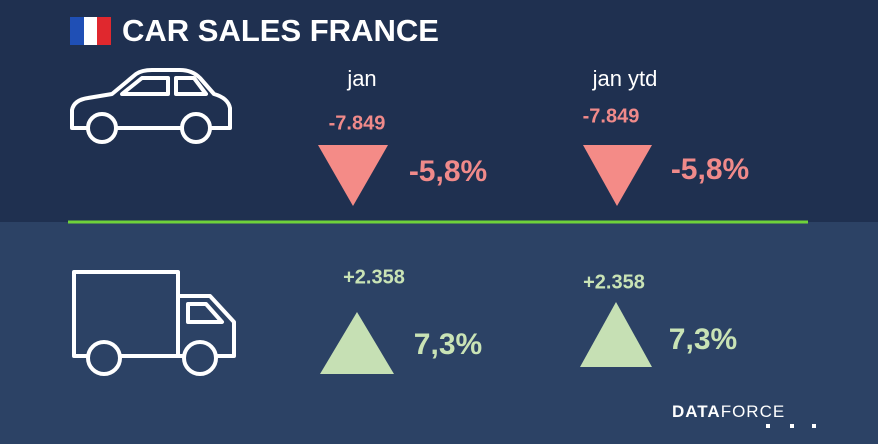  Describe the element at coordinates (791, 426) in the screenshot. I see `logo-dots` at that location.